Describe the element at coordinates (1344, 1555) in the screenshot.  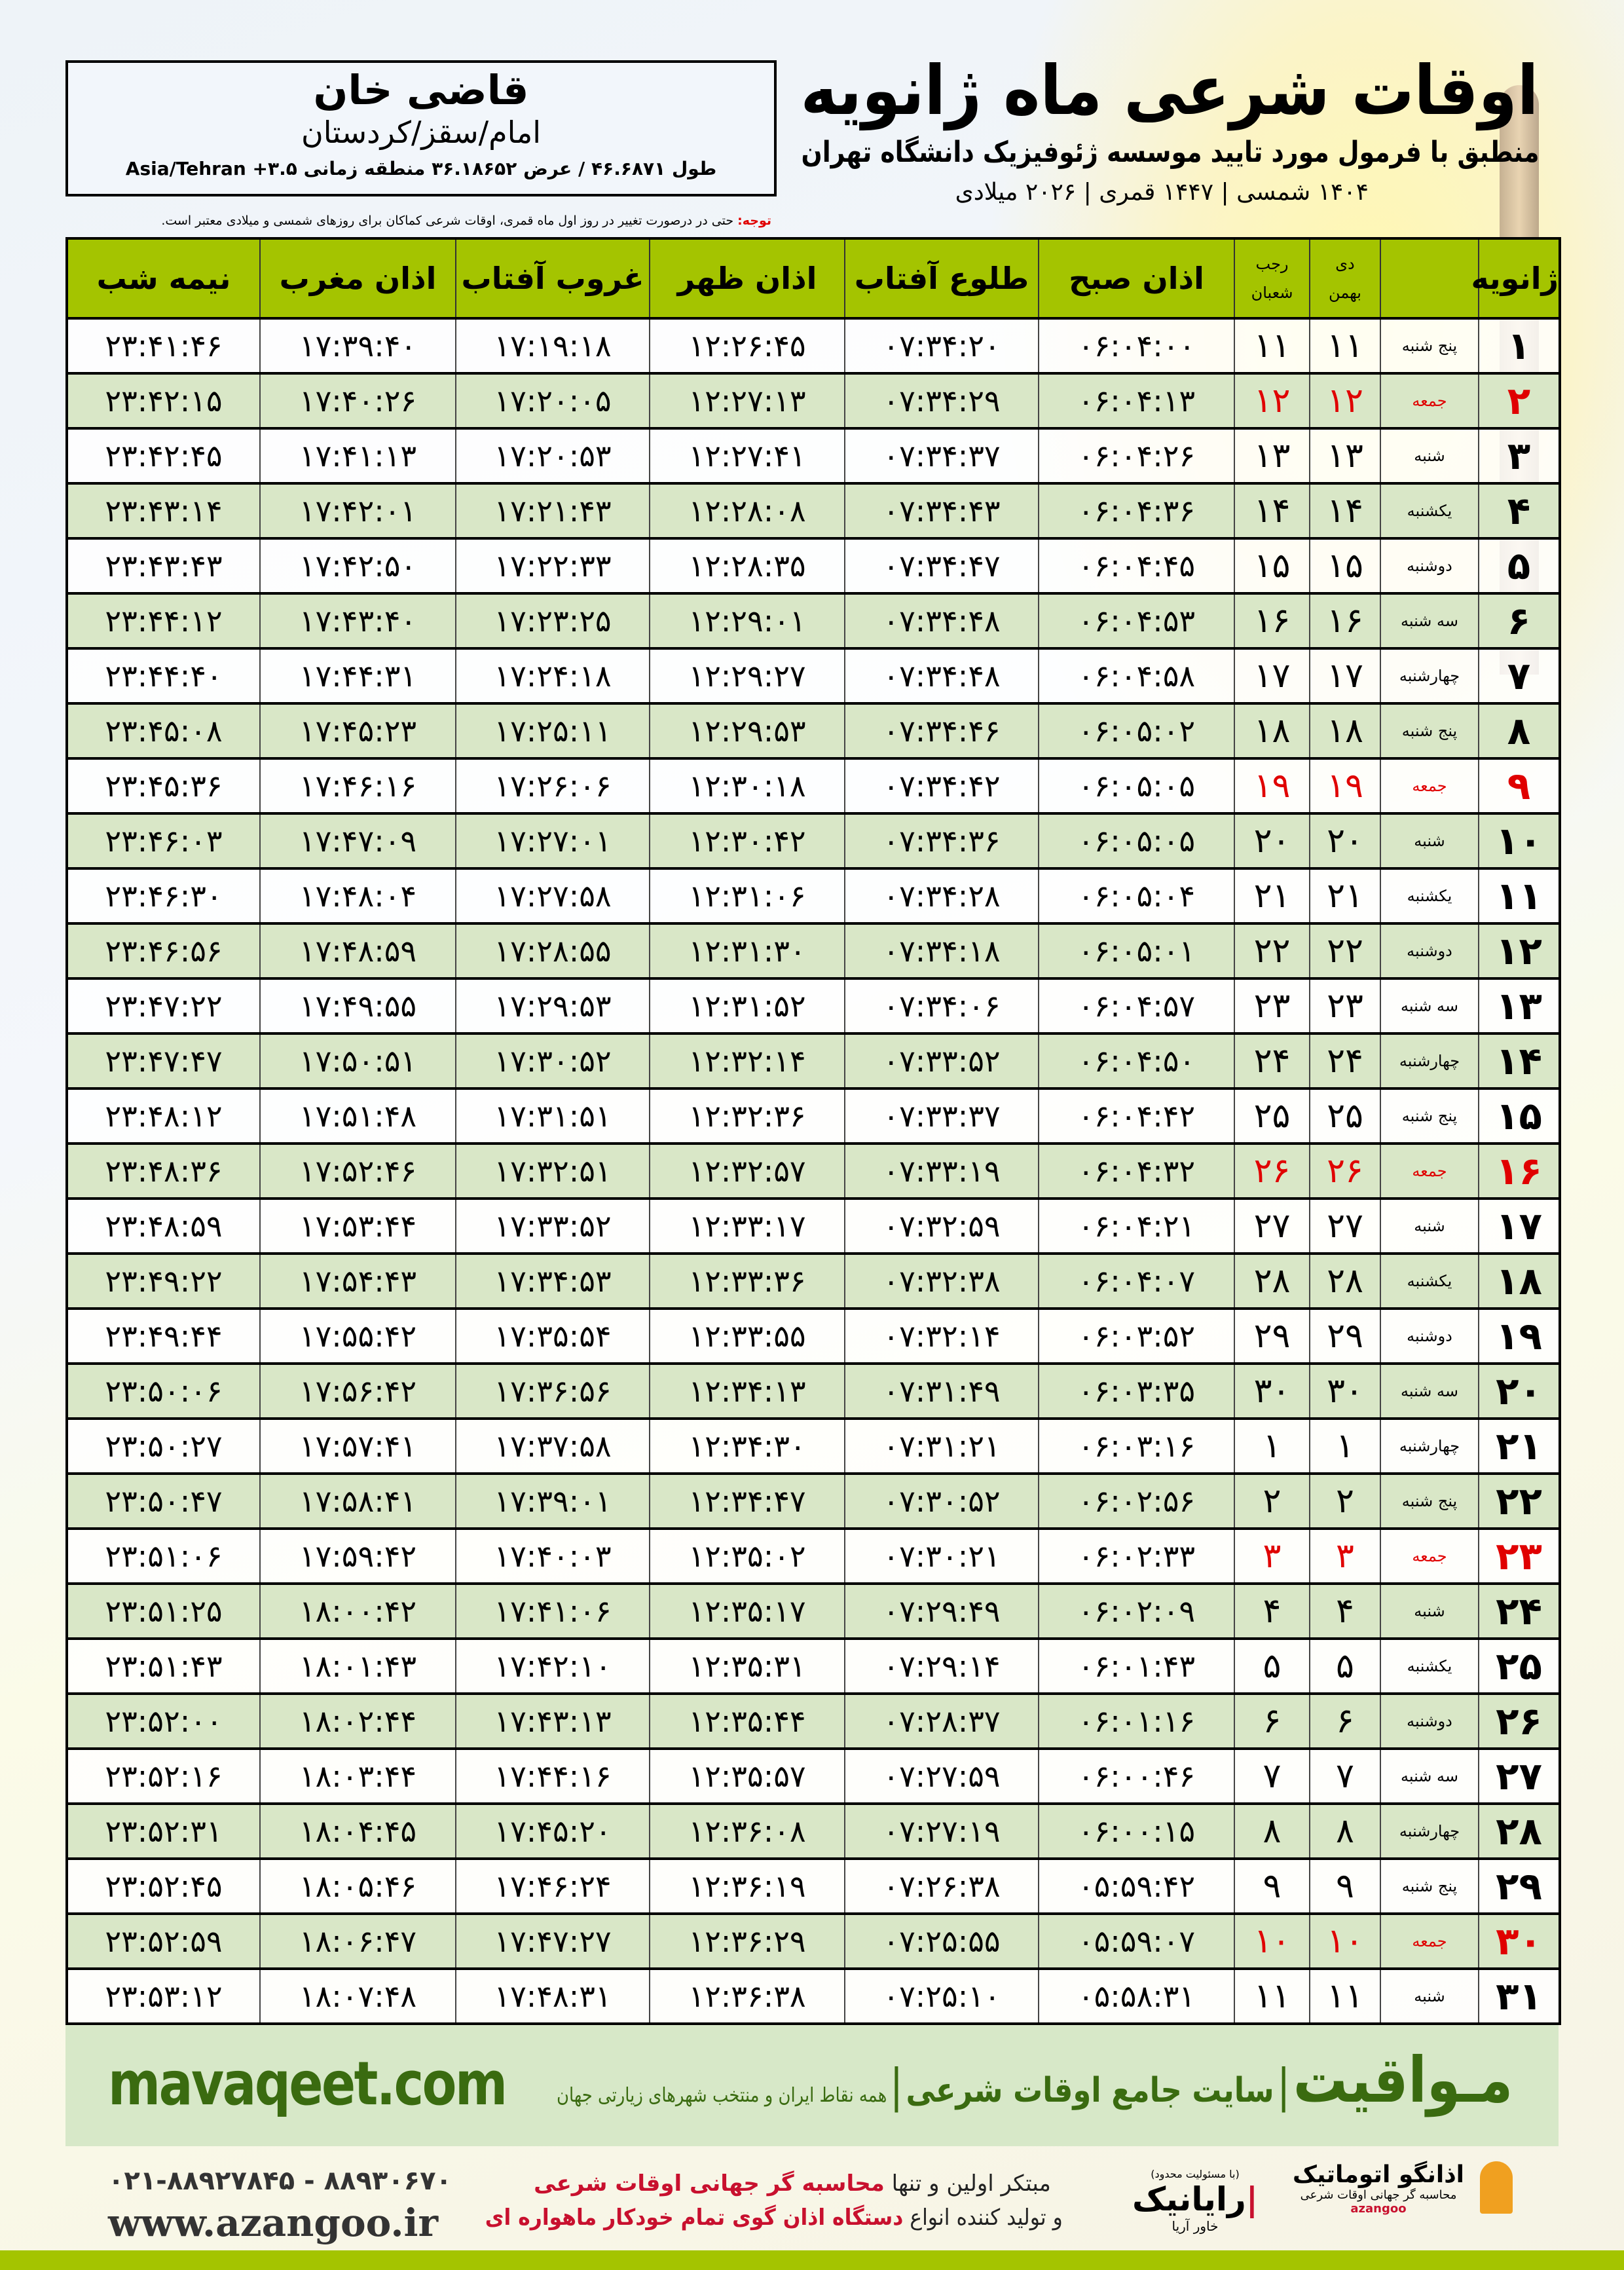
I see `shamsi-day: ۳` at that location.